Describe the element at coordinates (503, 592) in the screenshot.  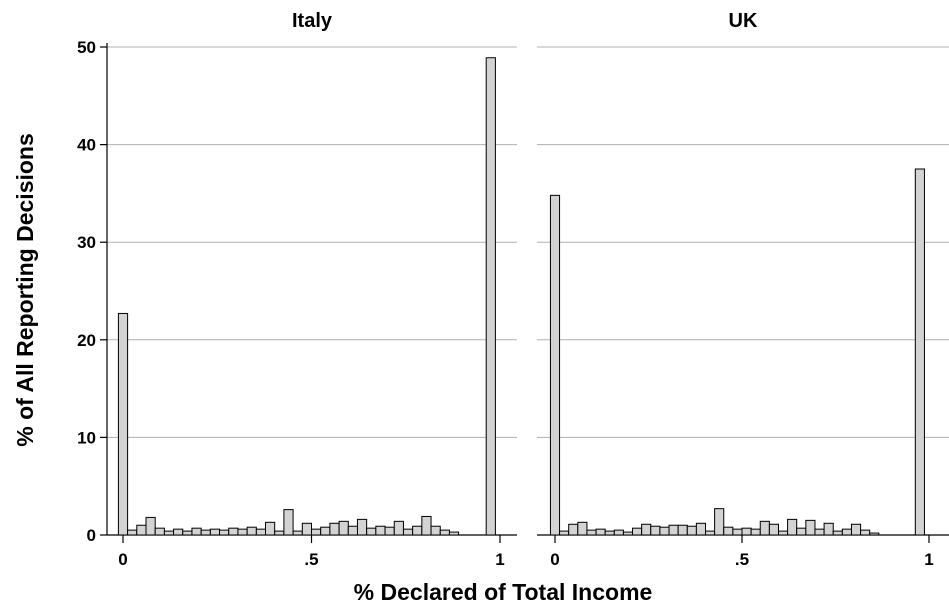
I see `x-axis-label: % Declared of Total Income` at that location.